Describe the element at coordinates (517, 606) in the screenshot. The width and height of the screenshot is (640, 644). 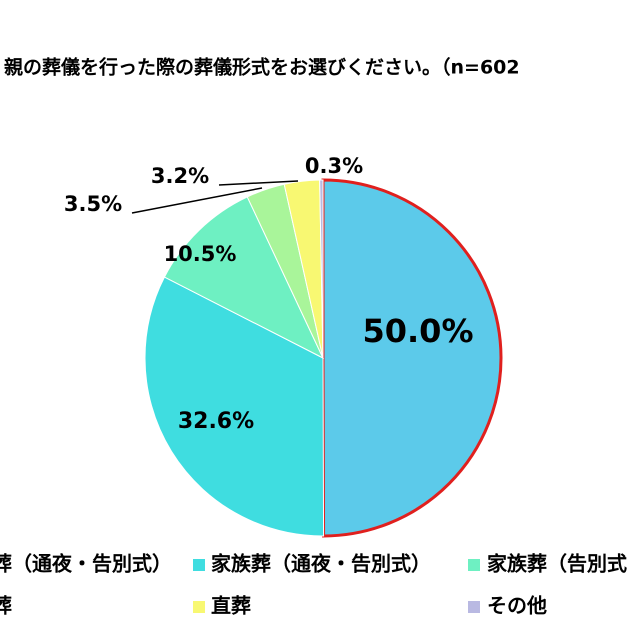
I see `legend-label: その他` at that location.